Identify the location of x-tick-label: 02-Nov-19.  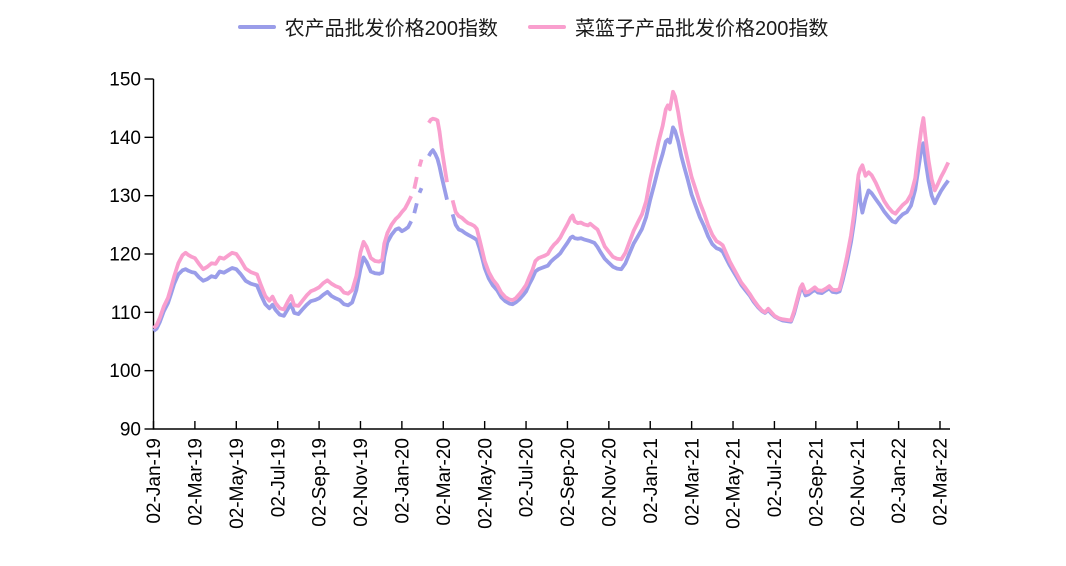
(361, 482).